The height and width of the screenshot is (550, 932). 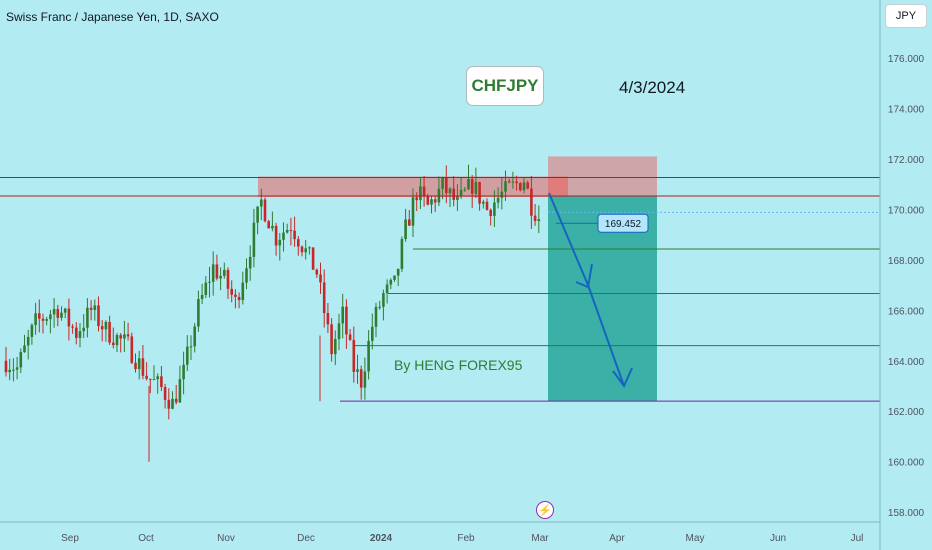 What do you see at coordinates (906, 210) in the screenshot?
I see `y-tick-label: 170.000` at bounding box center [906, 210].